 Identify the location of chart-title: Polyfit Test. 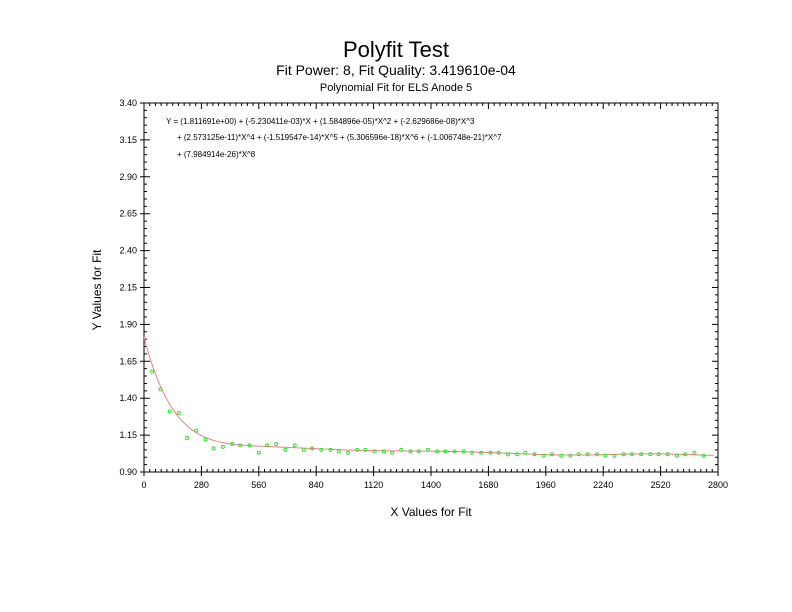
(396, 49).